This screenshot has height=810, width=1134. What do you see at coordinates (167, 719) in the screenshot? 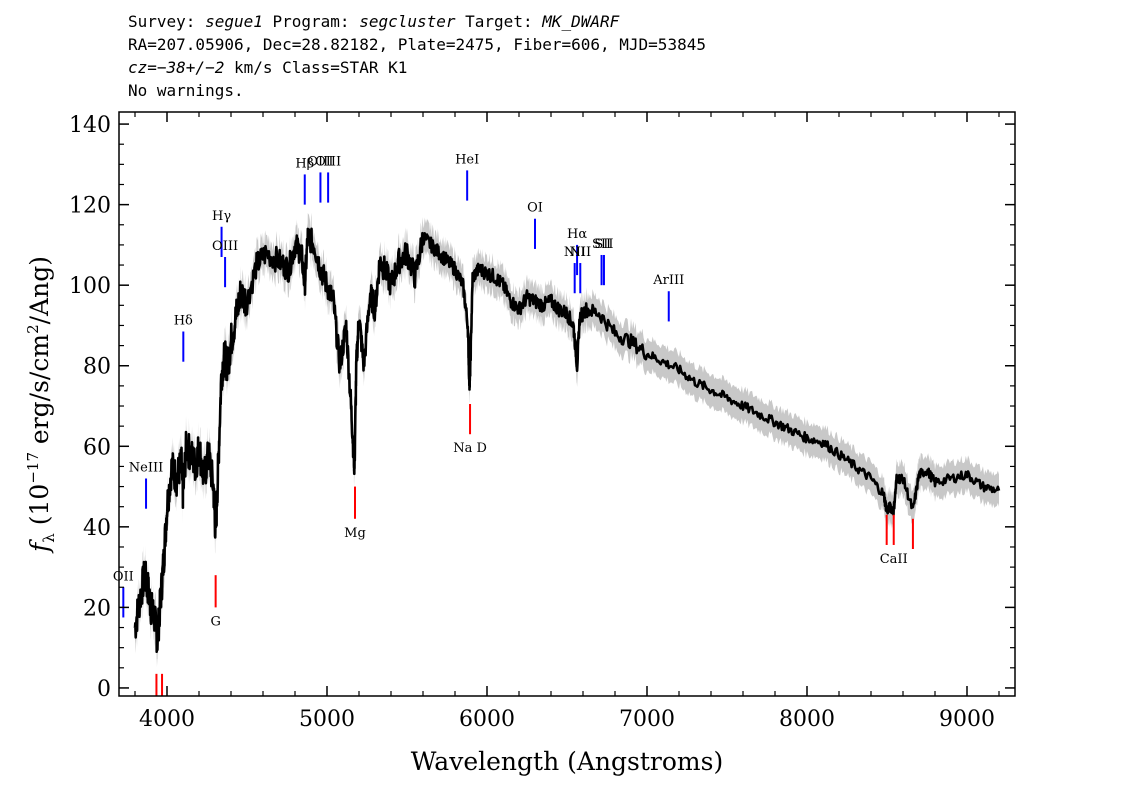
I see `x-tick-label: 4000` at bounding box center [167, 719].